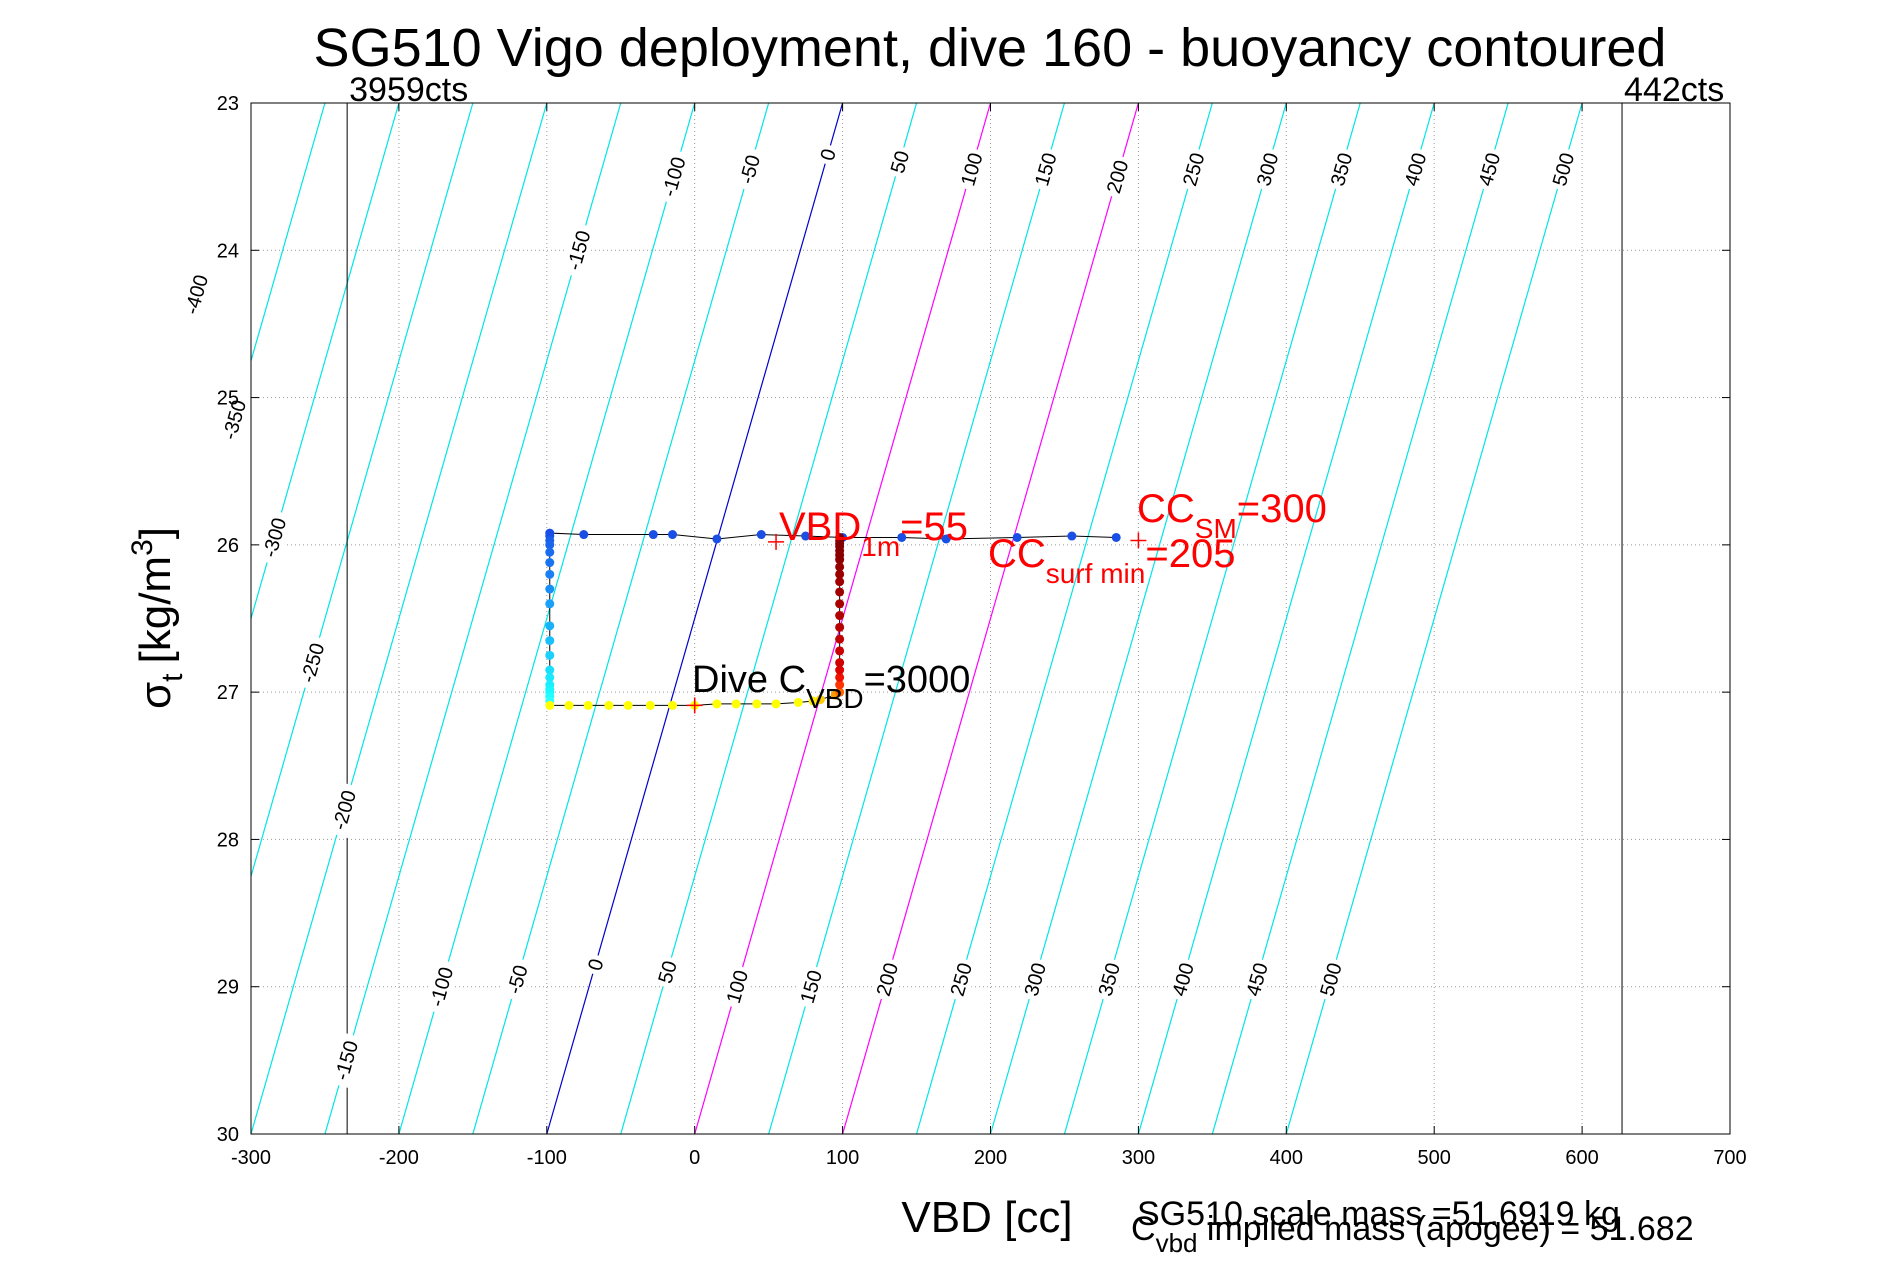 This screenshot has height=1262, width=1891. What do you see at coordinates (228, 693) in the screenshot?
I see `y-tick-label: 27` at bounding box center [228, 693].